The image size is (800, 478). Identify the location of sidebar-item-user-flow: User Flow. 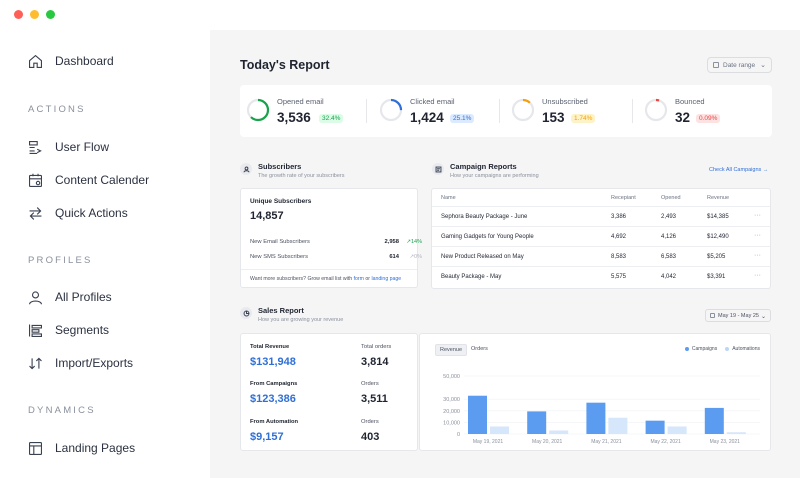
(67, 147).